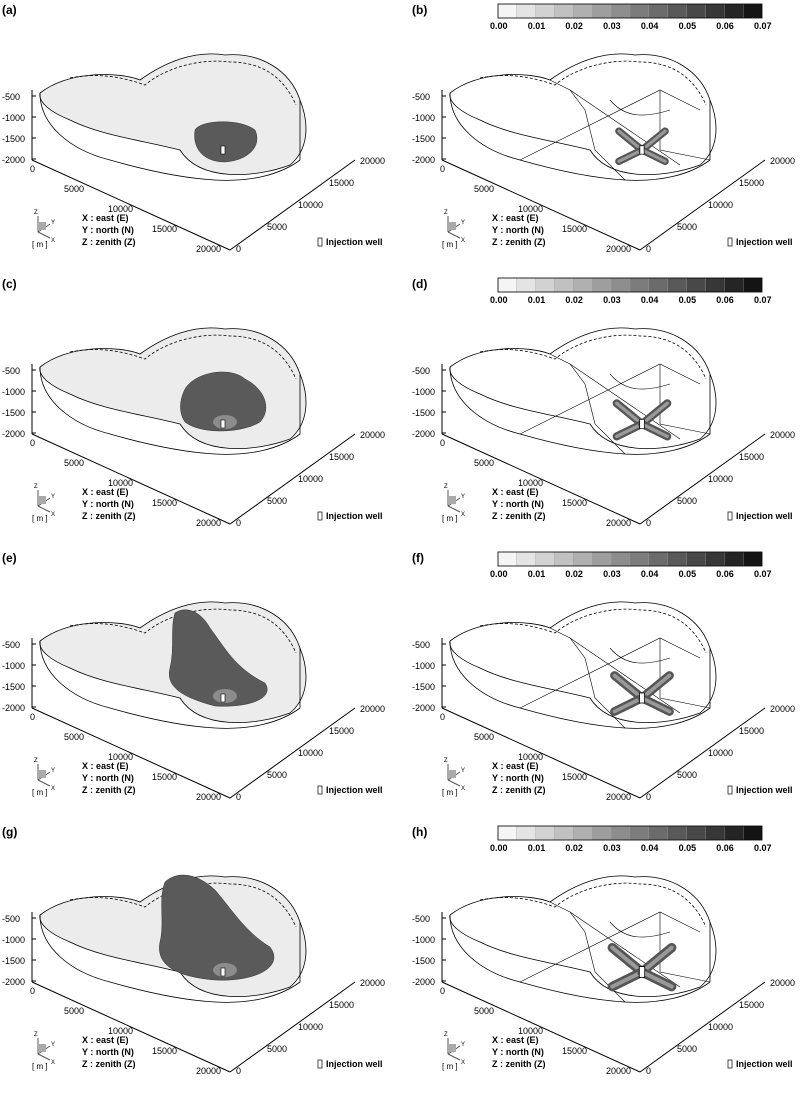  What do you see at coordinates (446, 213) in the screenshot?
I see `triad-letter: Z` at bounding box center [446, 213].